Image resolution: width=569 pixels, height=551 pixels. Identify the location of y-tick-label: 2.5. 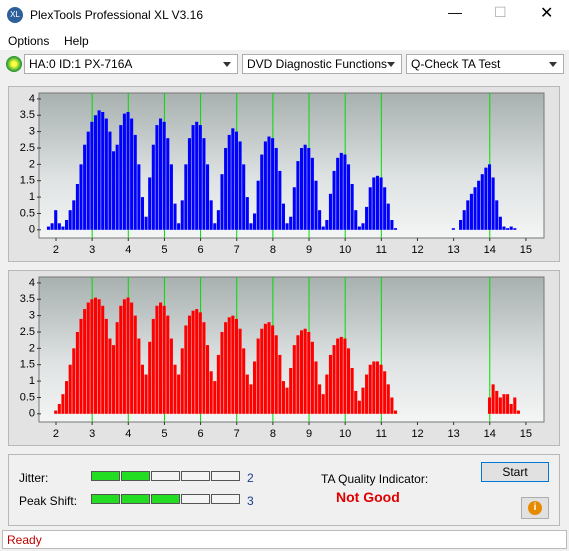
(27, 332).